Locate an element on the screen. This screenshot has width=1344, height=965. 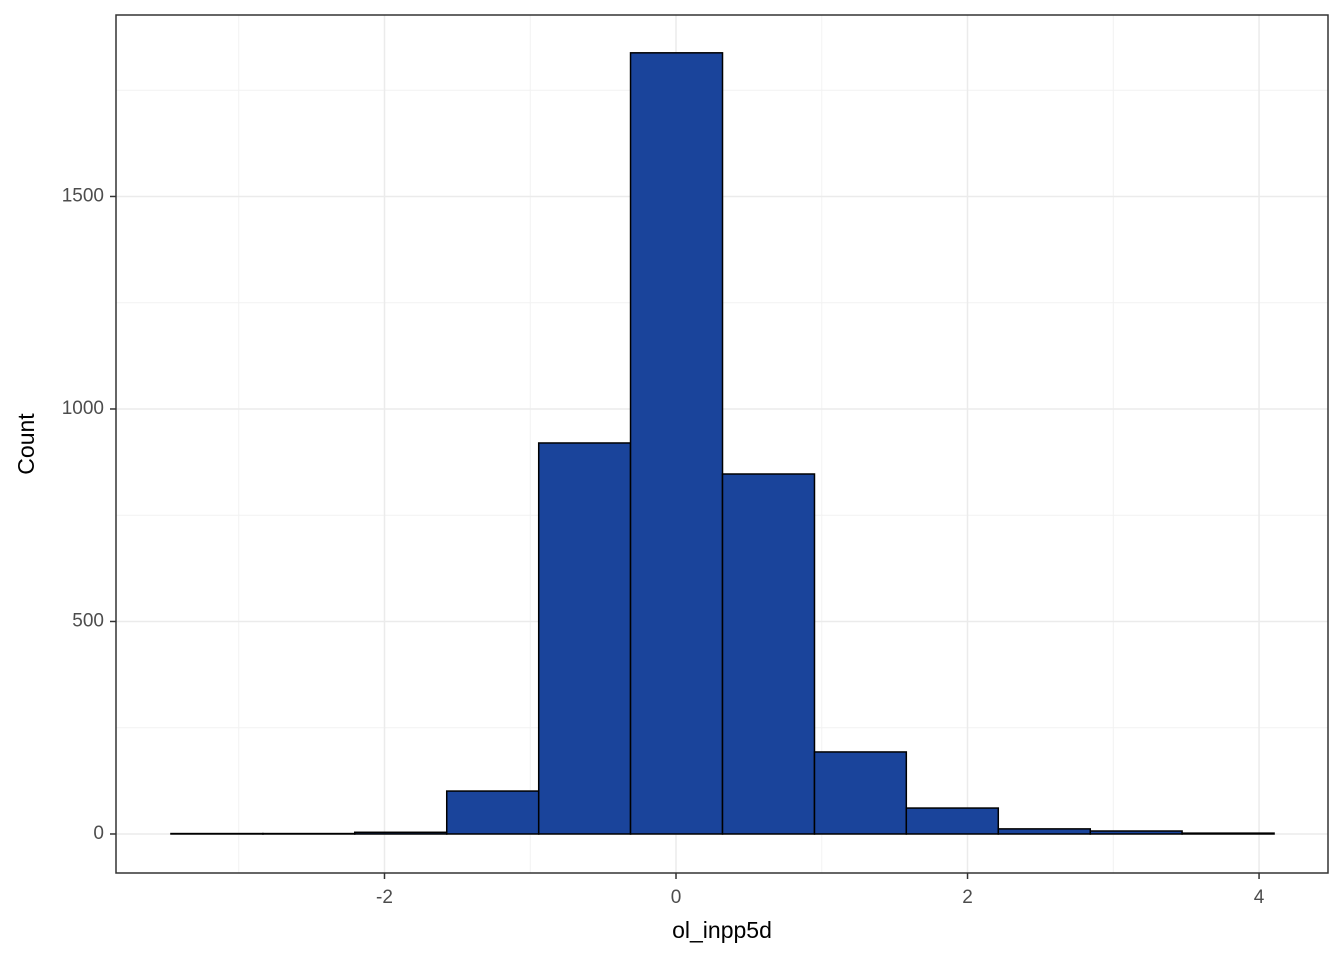
x-axis-label: ol_inpp5d is located at coordinates (722, 930).